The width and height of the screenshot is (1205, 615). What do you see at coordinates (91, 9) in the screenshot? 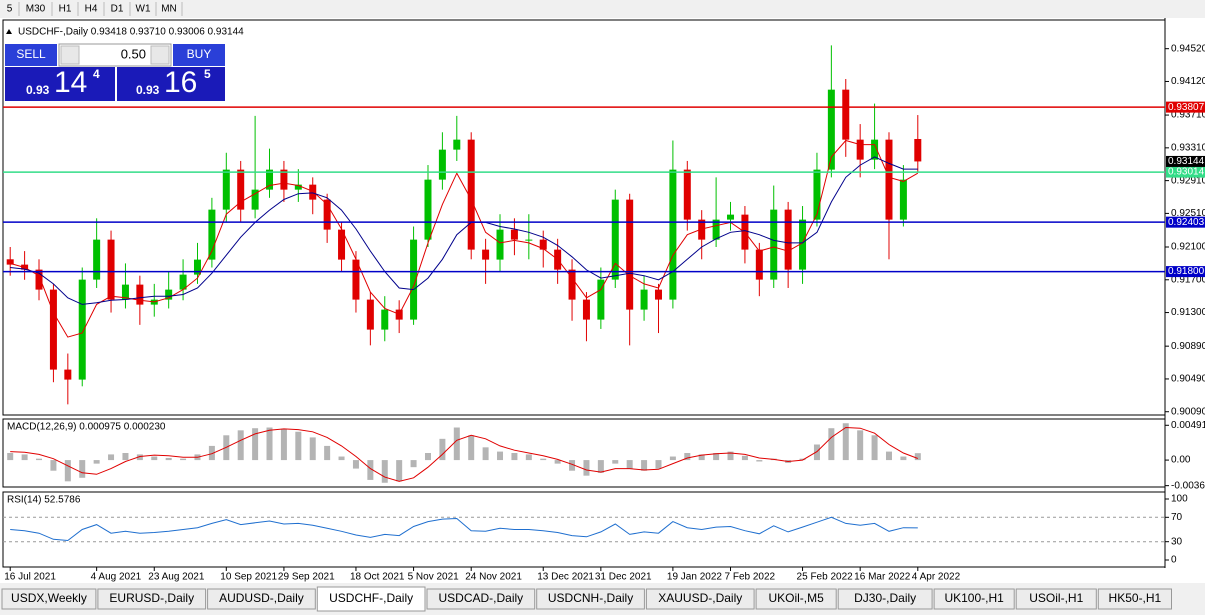
I see `timeframe-button: H4` at bounding box center [91, 9].